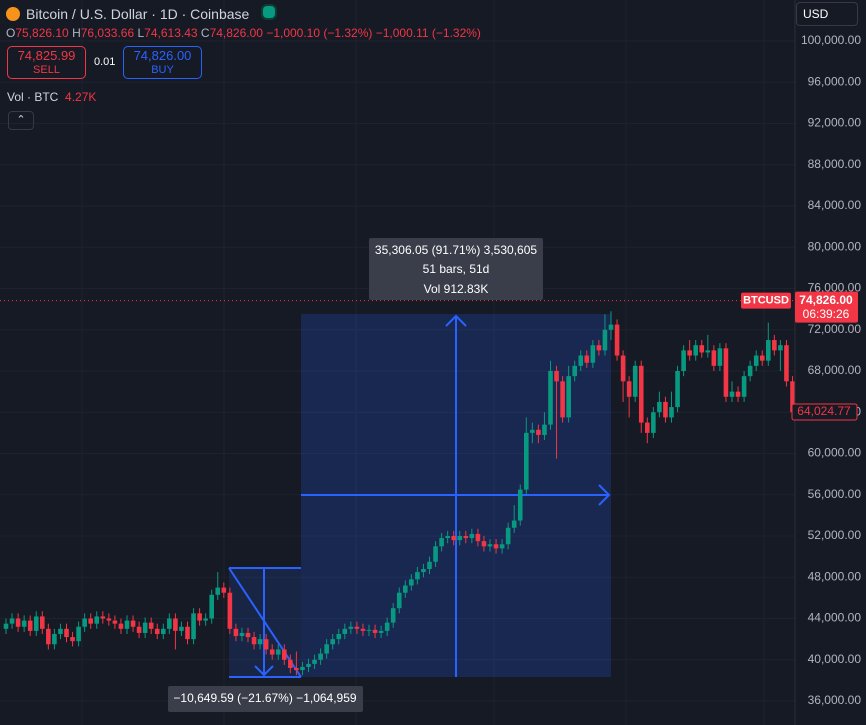  I want to click on y-tick-label: 36,000.00, so click(835, 700).